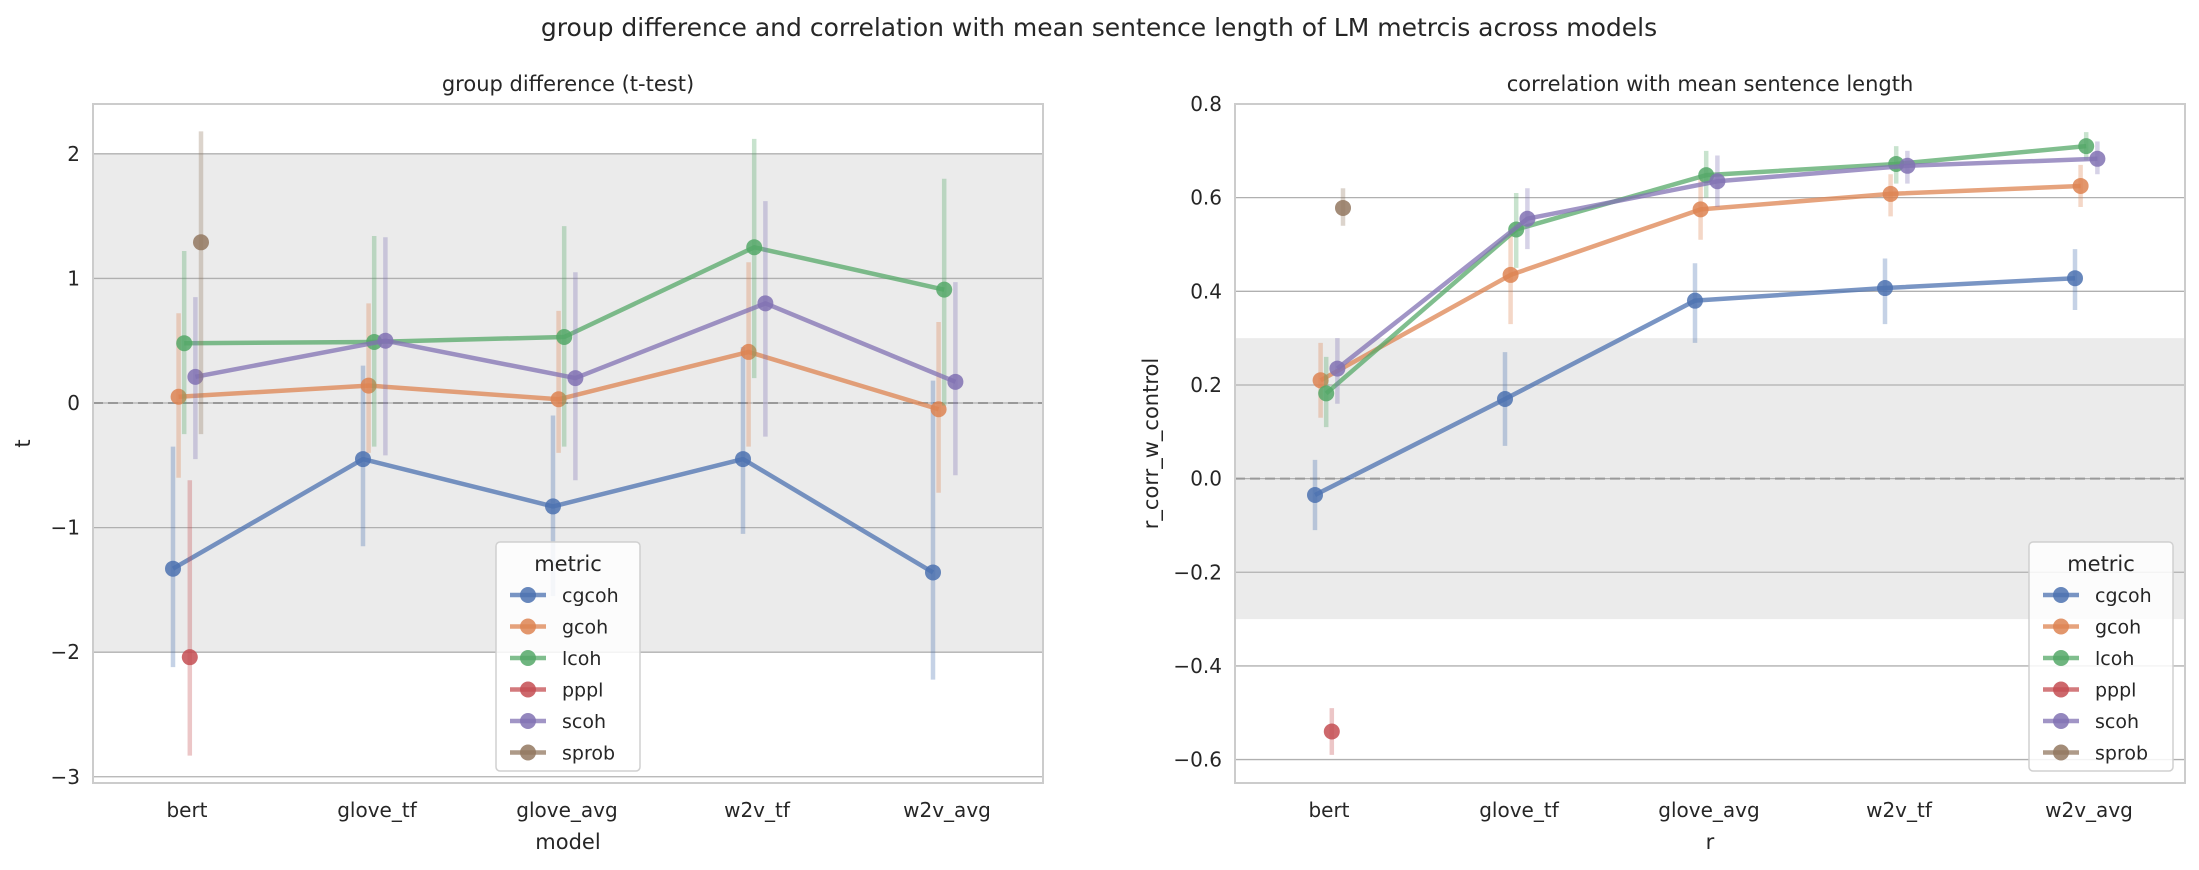  Describe the element at coordinates (1710, 842) in the screenshot. I see `x-axis-label: r` at that location.